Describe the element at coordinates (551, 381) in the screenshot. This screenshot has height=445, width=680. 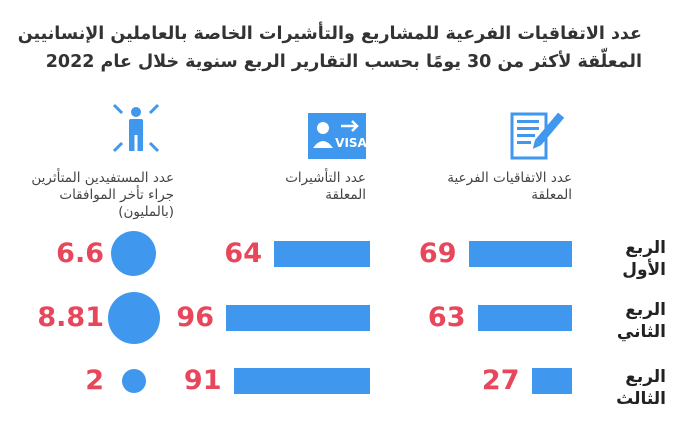
I see `bar-agreements-q3` at that location.